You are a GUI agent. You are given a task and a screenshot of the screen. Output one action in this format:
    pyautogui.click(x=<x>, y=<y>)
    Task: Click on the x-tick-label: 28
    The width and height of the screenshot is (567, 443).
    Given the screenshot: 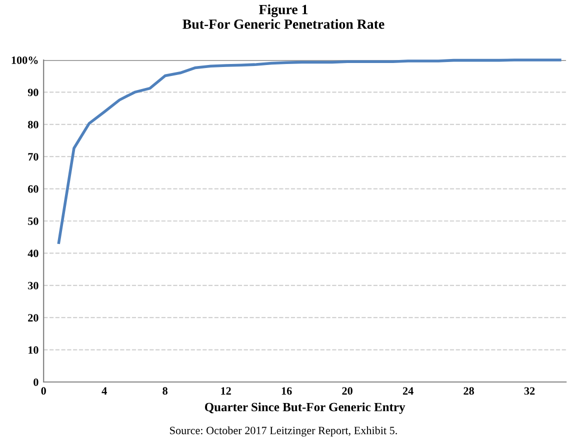 What is the action you would take?
    pyautogui.click(x=469, y=391)
    